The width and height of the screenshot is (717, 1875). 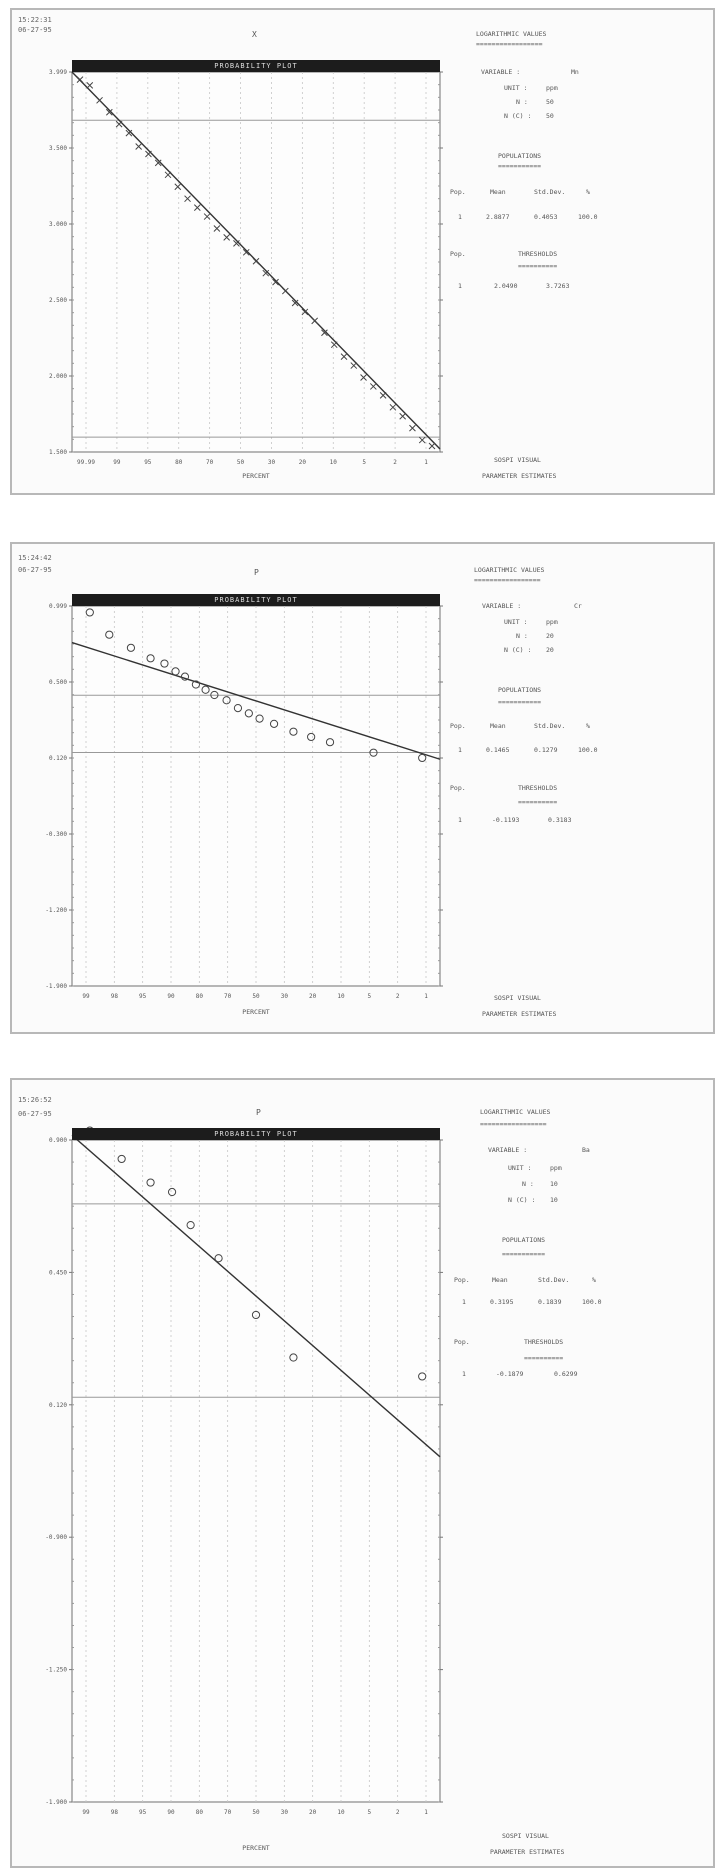 What do you see at coordinates (56, 910) in the screenshot?
I see `y-tick-label: -1.200` at bounding box center [56, 910].